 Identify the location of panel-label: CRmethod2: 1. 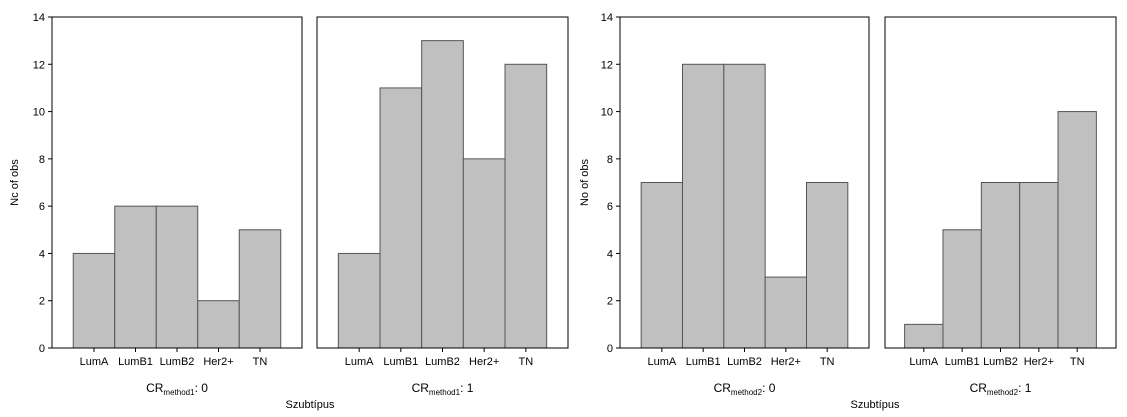
(1001, 389).